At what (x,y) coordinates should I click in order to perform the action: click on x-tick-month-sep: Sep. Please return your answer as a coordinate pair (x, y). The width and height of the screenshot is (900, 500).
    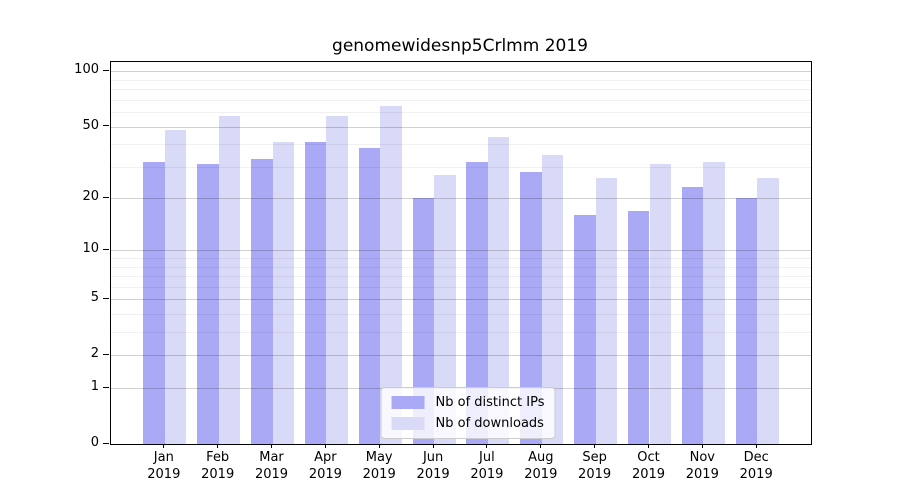
    Looking at the image, I should click on (594, 457).